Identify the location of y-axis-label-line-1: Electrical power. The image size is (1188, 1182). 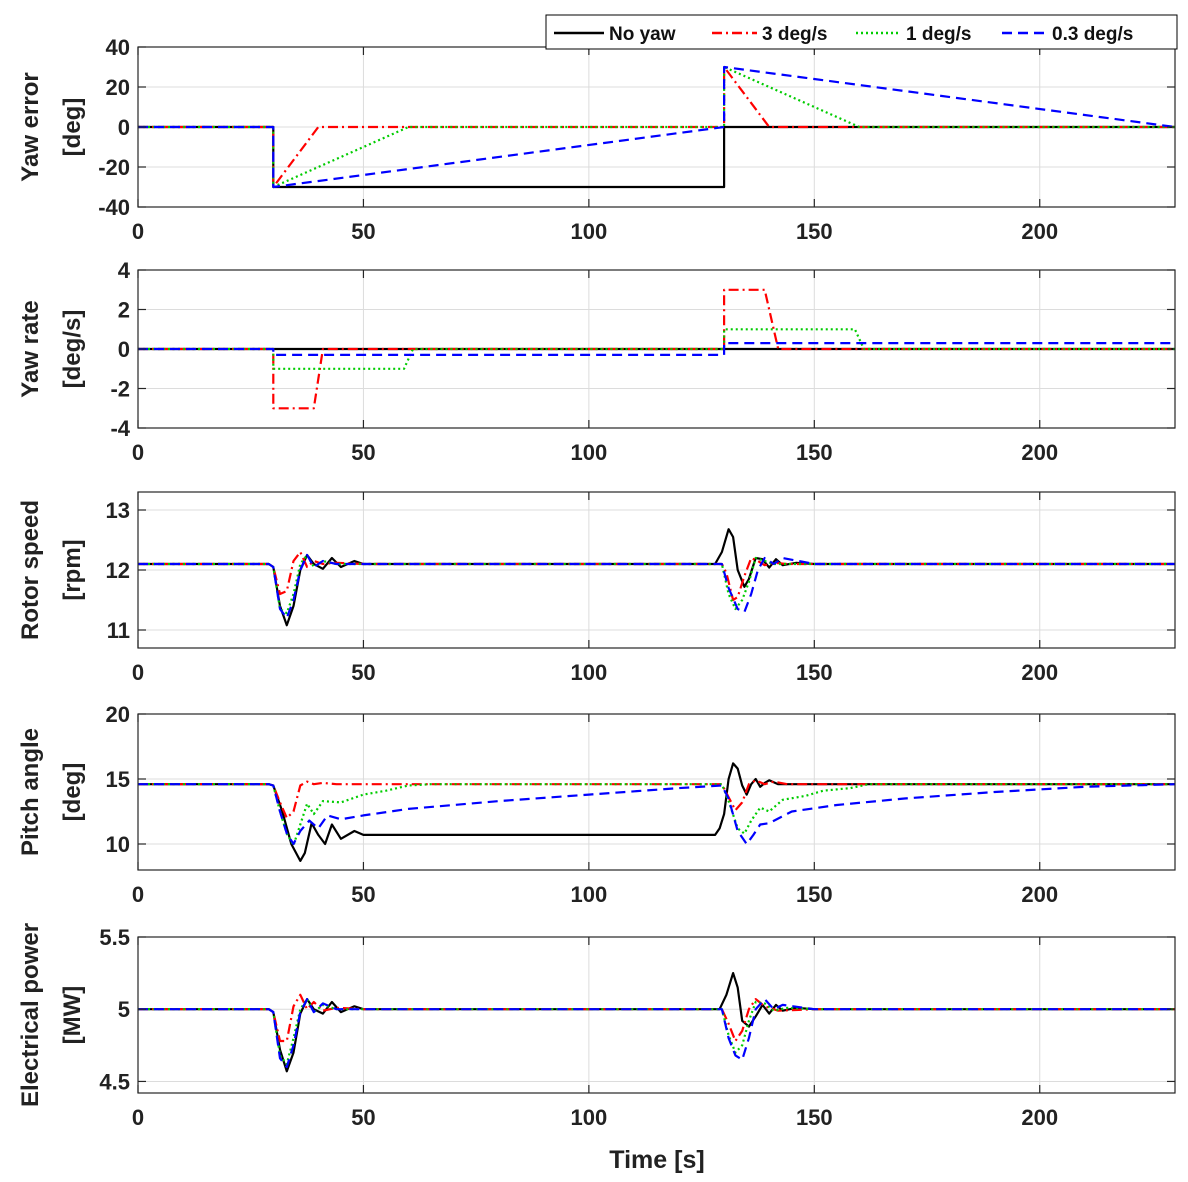
(30, 1015).